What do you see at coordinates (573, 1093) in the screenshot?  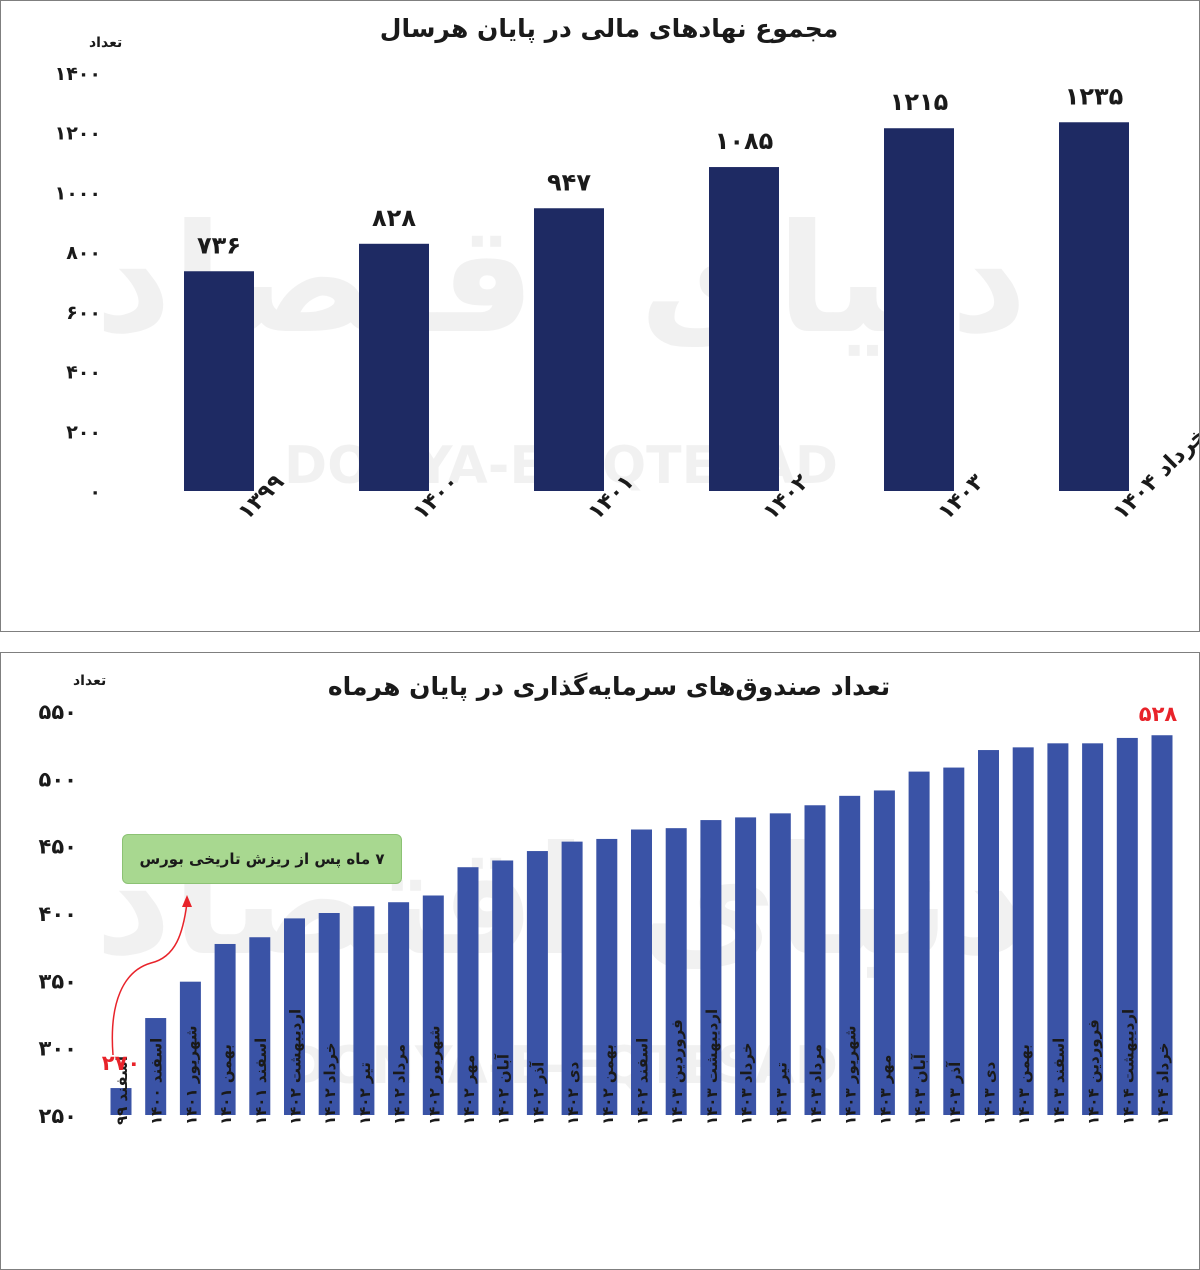 I see `x-tick-label: دی ۱۴۰۲` at bounding box center [573, 1093].